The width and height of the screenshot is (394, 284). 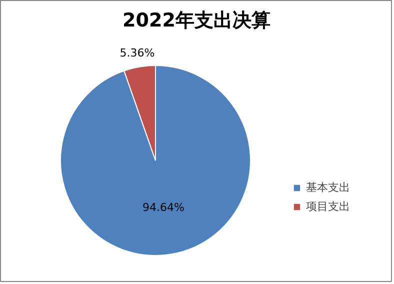 I want to click on chart-title: 2022年支出决算, so click(x=196, y=21).